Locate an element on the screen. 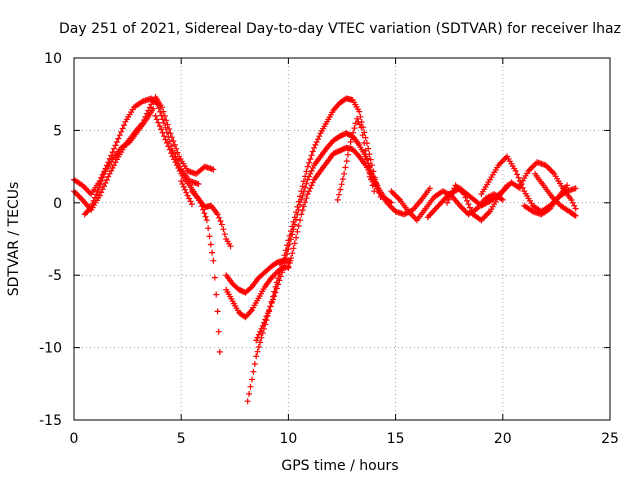  x-tick-label: 5 is located at coordinates (181, 439).